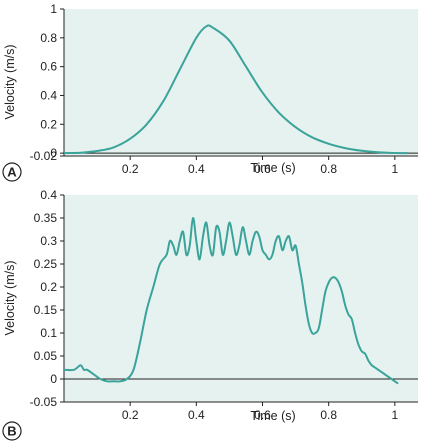 The image size is (432, 441). What do you see at coordinates (53, 9) in the screenshot?
I see `y-tick-label: 1` at bounding box center [53, 9].